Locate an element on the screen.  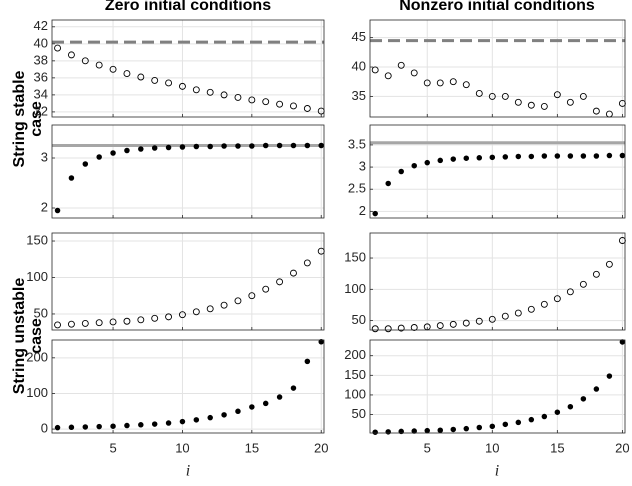
row-label-line: String unstable is located at coordinates (19, 336).